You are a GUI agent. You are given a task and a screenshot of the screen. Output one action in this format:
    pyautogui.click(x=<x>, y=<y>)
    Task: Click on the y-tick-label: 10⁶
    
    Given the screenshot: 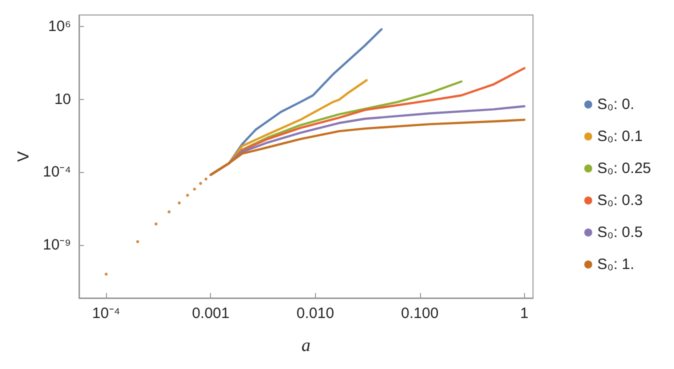 What is the action you would take?
    pyautogui.click(x=60, y=27)
    